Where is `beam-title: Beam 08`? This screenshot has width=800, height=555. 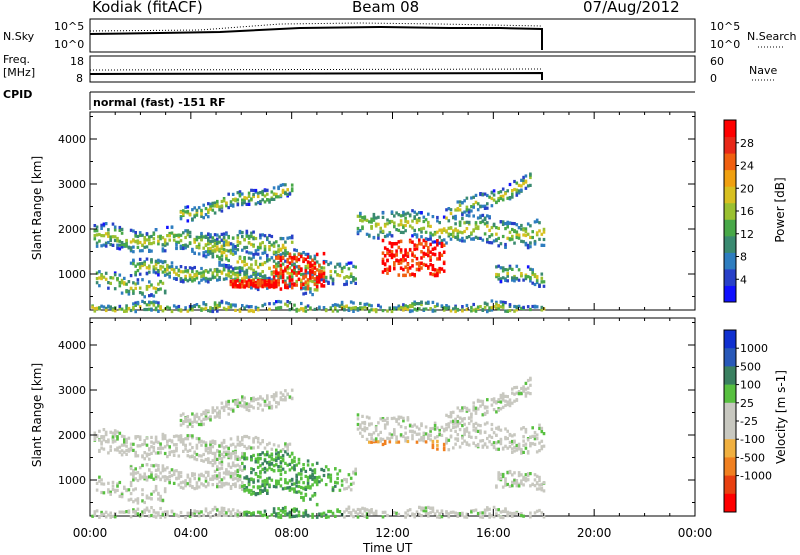
beam-title: Beam 08 is located at coordinates (386, 8).